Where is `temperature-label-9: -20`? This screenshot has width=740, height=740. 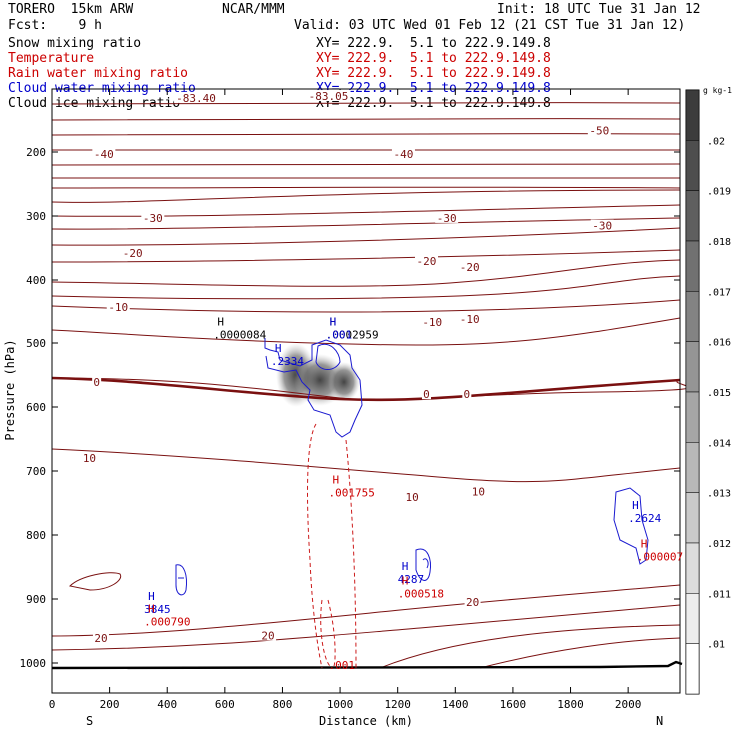 temperature-label-9: -20 is located at coordinates (427, 261).